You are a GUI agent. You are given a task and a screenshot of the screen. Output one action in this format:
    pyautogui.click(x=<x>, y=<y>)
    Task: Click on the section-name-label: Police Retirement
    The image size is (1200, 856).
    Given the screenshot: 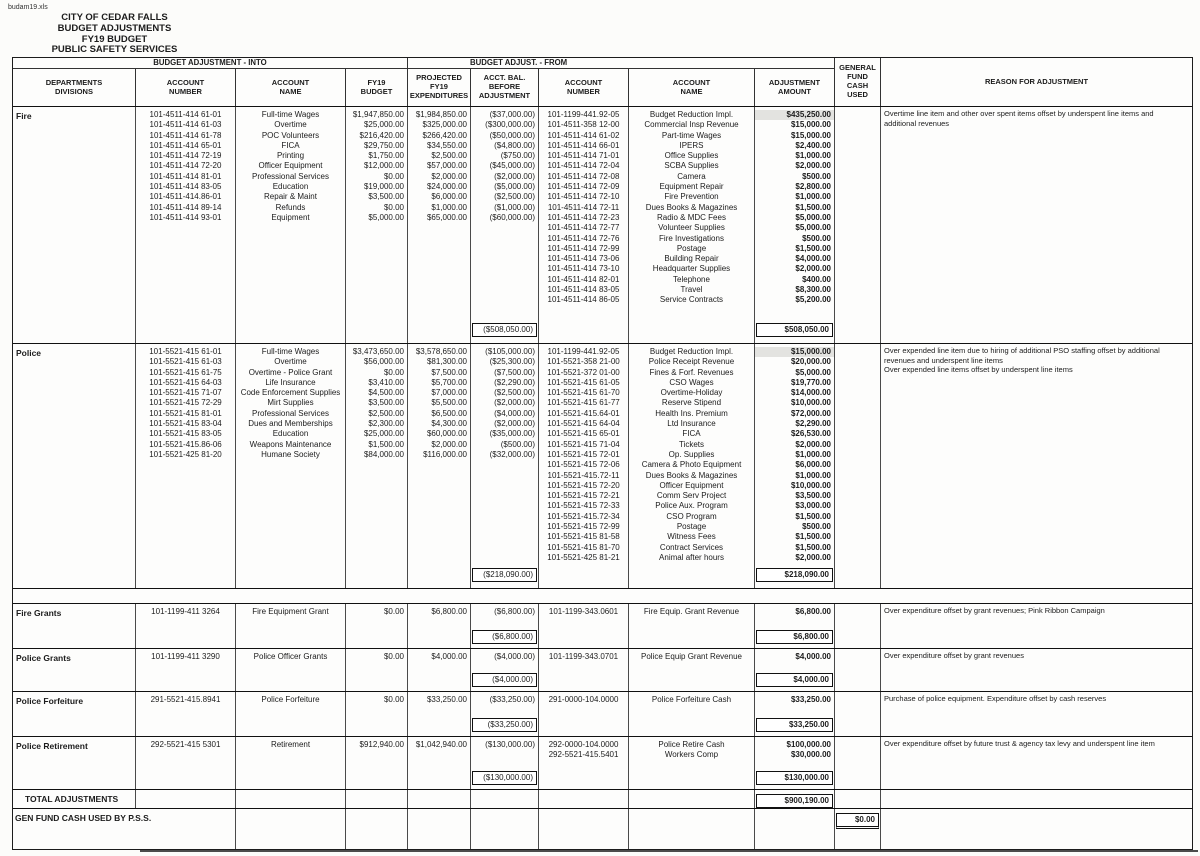 What is the action you would take?
    pyautogui.click(x=52, y=746)
    